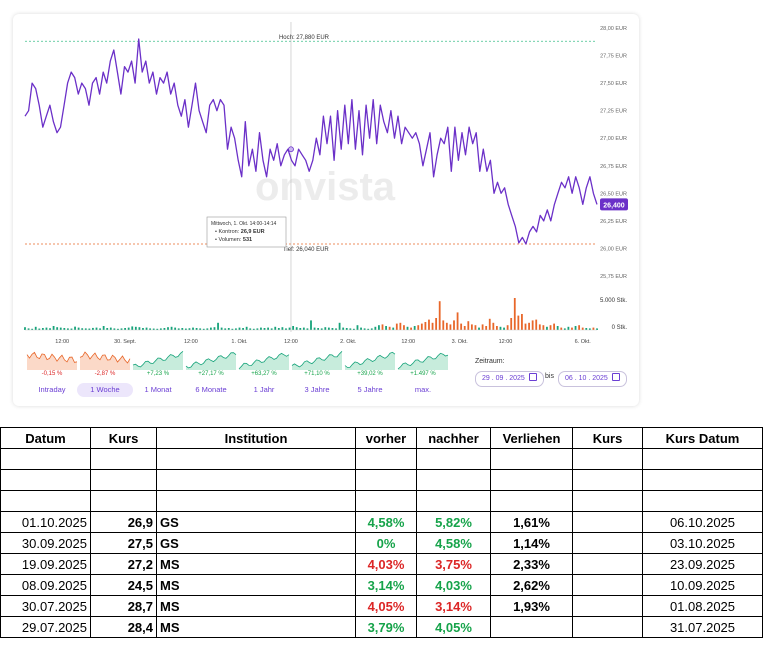  Describe the element at coordinates (45, 480) in the screenshot. I see `cell-datum` at that location.